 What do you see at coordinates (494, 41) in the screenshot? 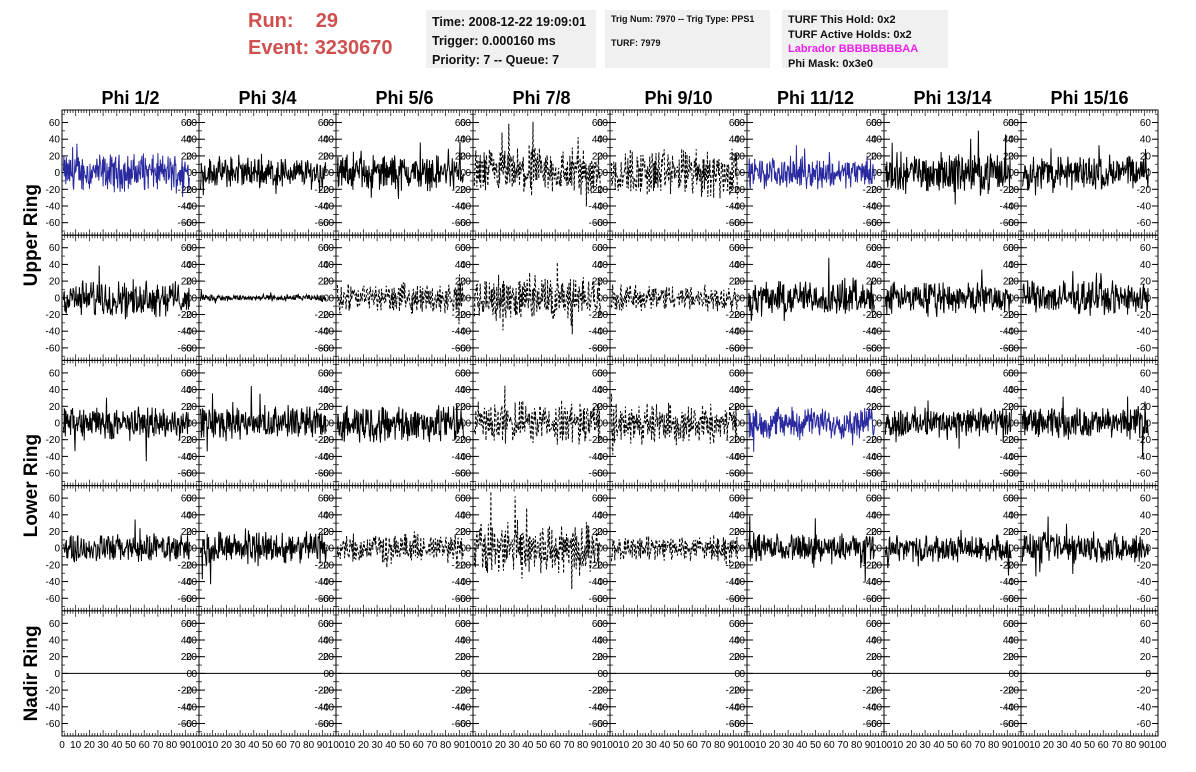
I see `trigger-text: Trigger: 0.000160 ms` at bounding box center [494, 41].